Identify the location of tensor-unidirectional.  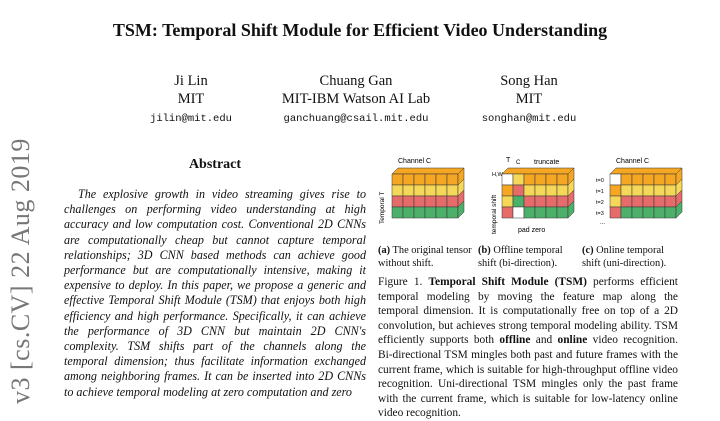
(646, 193).